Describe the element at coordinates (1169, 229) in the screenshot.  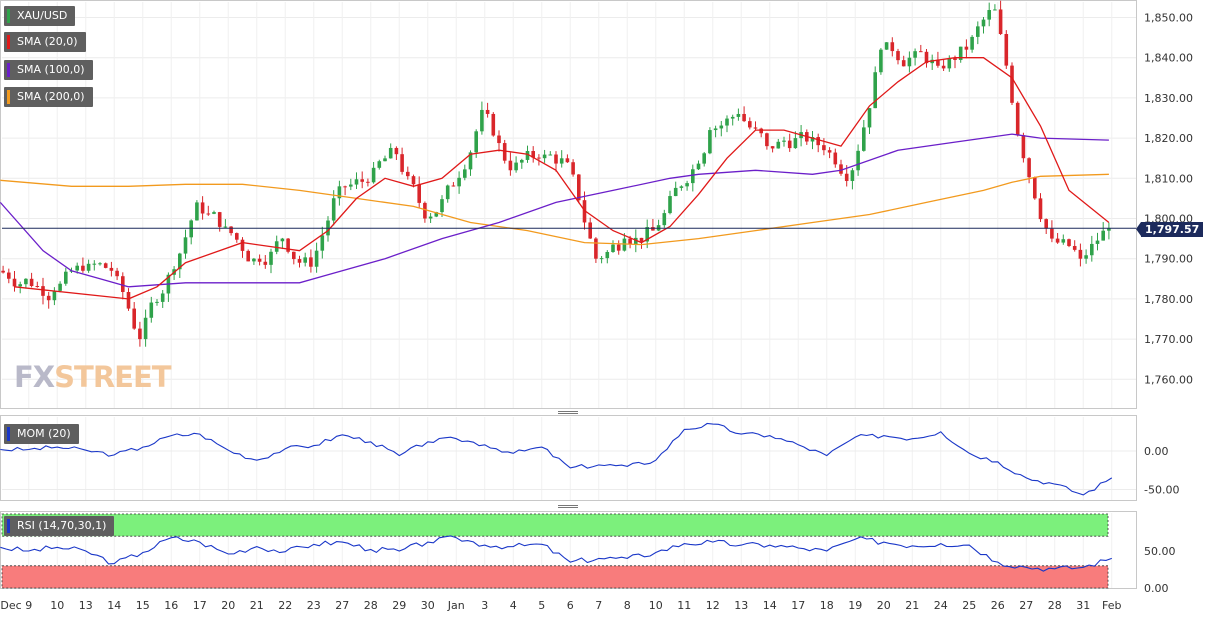
I see `last-price-tag: 1,797.57` at that location.